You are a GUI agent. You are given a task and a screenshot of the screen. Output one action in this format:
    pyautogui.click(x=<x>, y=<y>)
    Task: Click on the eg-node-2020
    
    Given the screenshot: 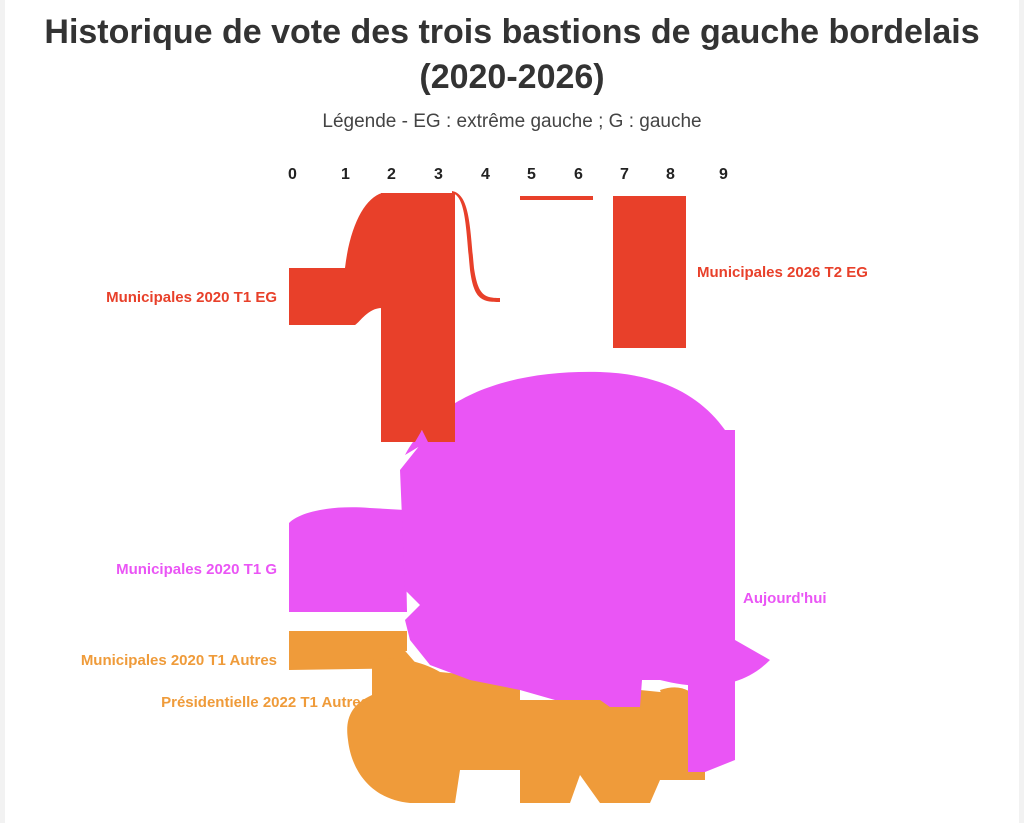 What is the action you would take?
    pyautogui.click(x=319, y=296)
    